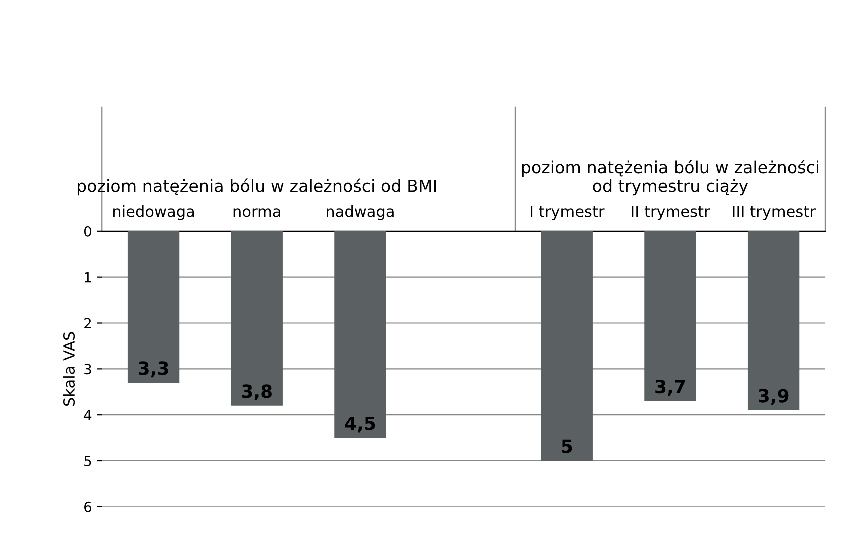  I want to click on data-label: 4,5, so click(360, 424).